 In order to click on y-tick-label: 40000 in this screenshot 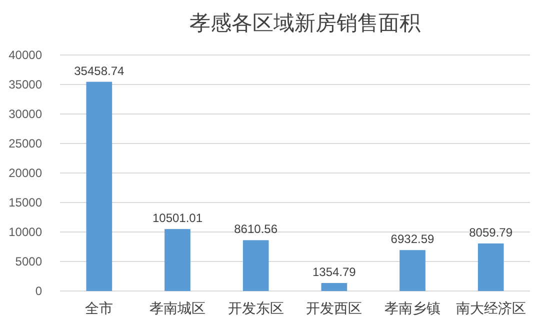, I will do `click(25, 55)`.